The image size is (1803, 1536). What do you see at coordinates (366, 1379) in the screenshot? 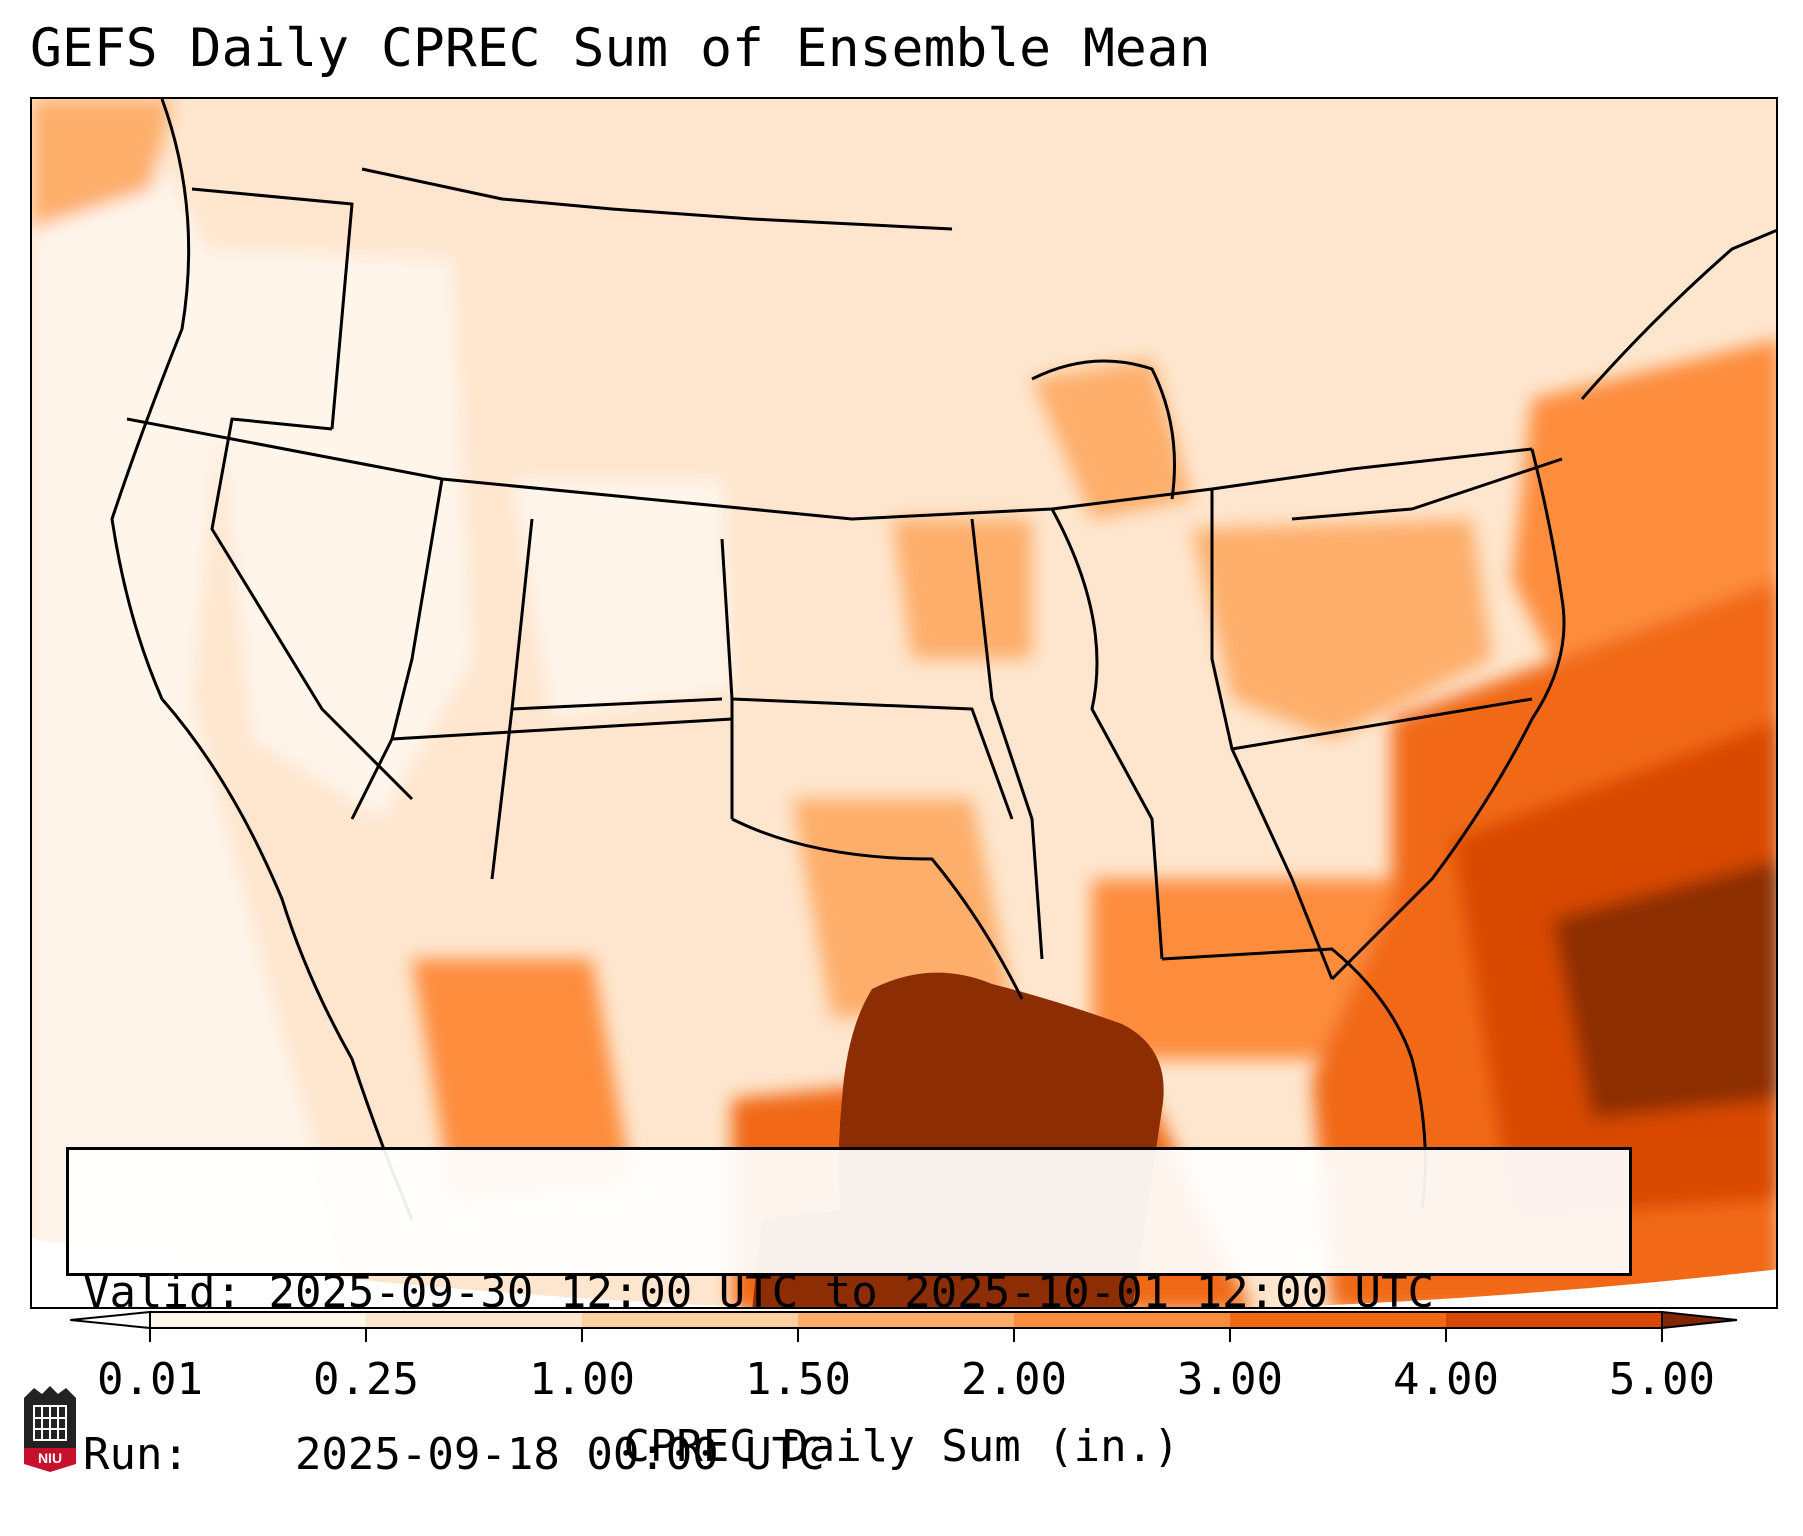
I see `colorbar-tick-label: 0.25` at bounding box center [366, 1379].